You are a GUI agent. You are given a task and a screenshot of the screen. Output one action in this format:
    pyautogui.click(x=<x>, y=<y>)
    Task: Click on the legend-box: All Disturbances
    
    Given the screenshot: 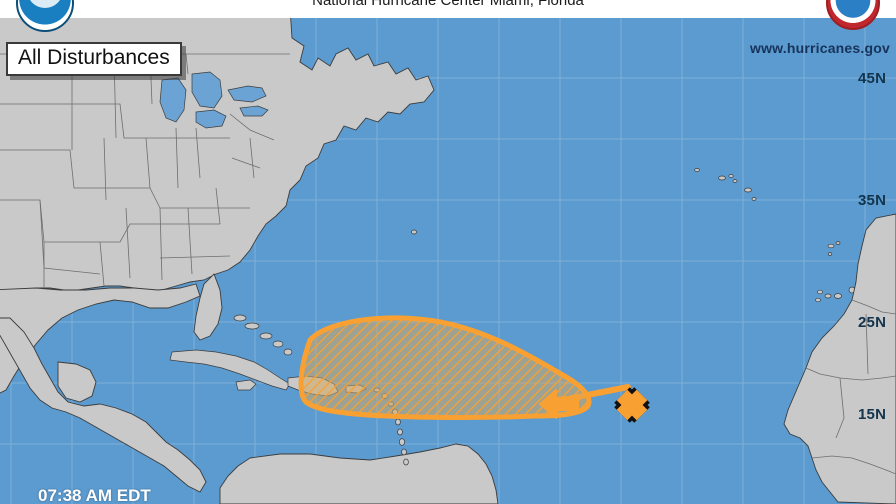 What is the action you would take?
    pyautogui.click(x=94, y=59)
    